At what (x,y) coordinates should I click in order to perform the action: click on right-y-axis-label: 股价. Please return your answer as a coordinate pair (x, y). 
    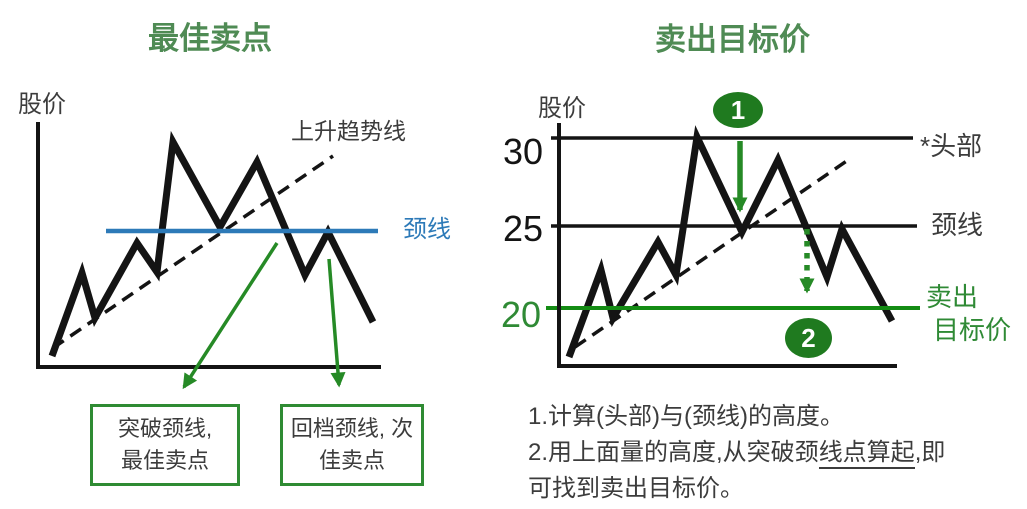
    Looking at the image, I should click on (562, 108).